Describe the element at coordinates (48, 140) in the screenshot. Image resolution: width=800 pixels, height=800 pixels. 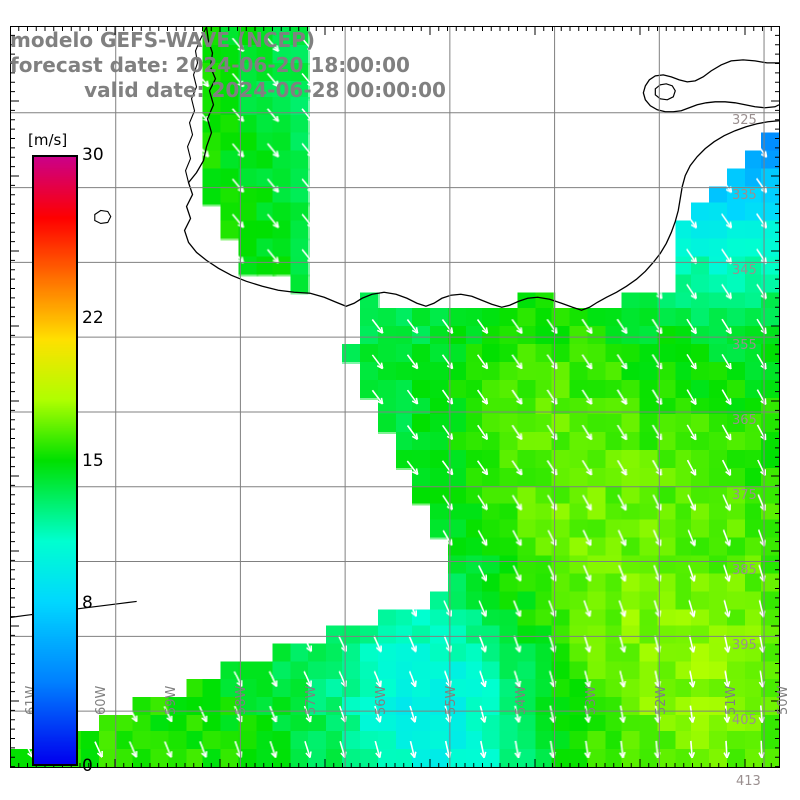
I see `colorbar-unit-label: [m/s]` at that location.